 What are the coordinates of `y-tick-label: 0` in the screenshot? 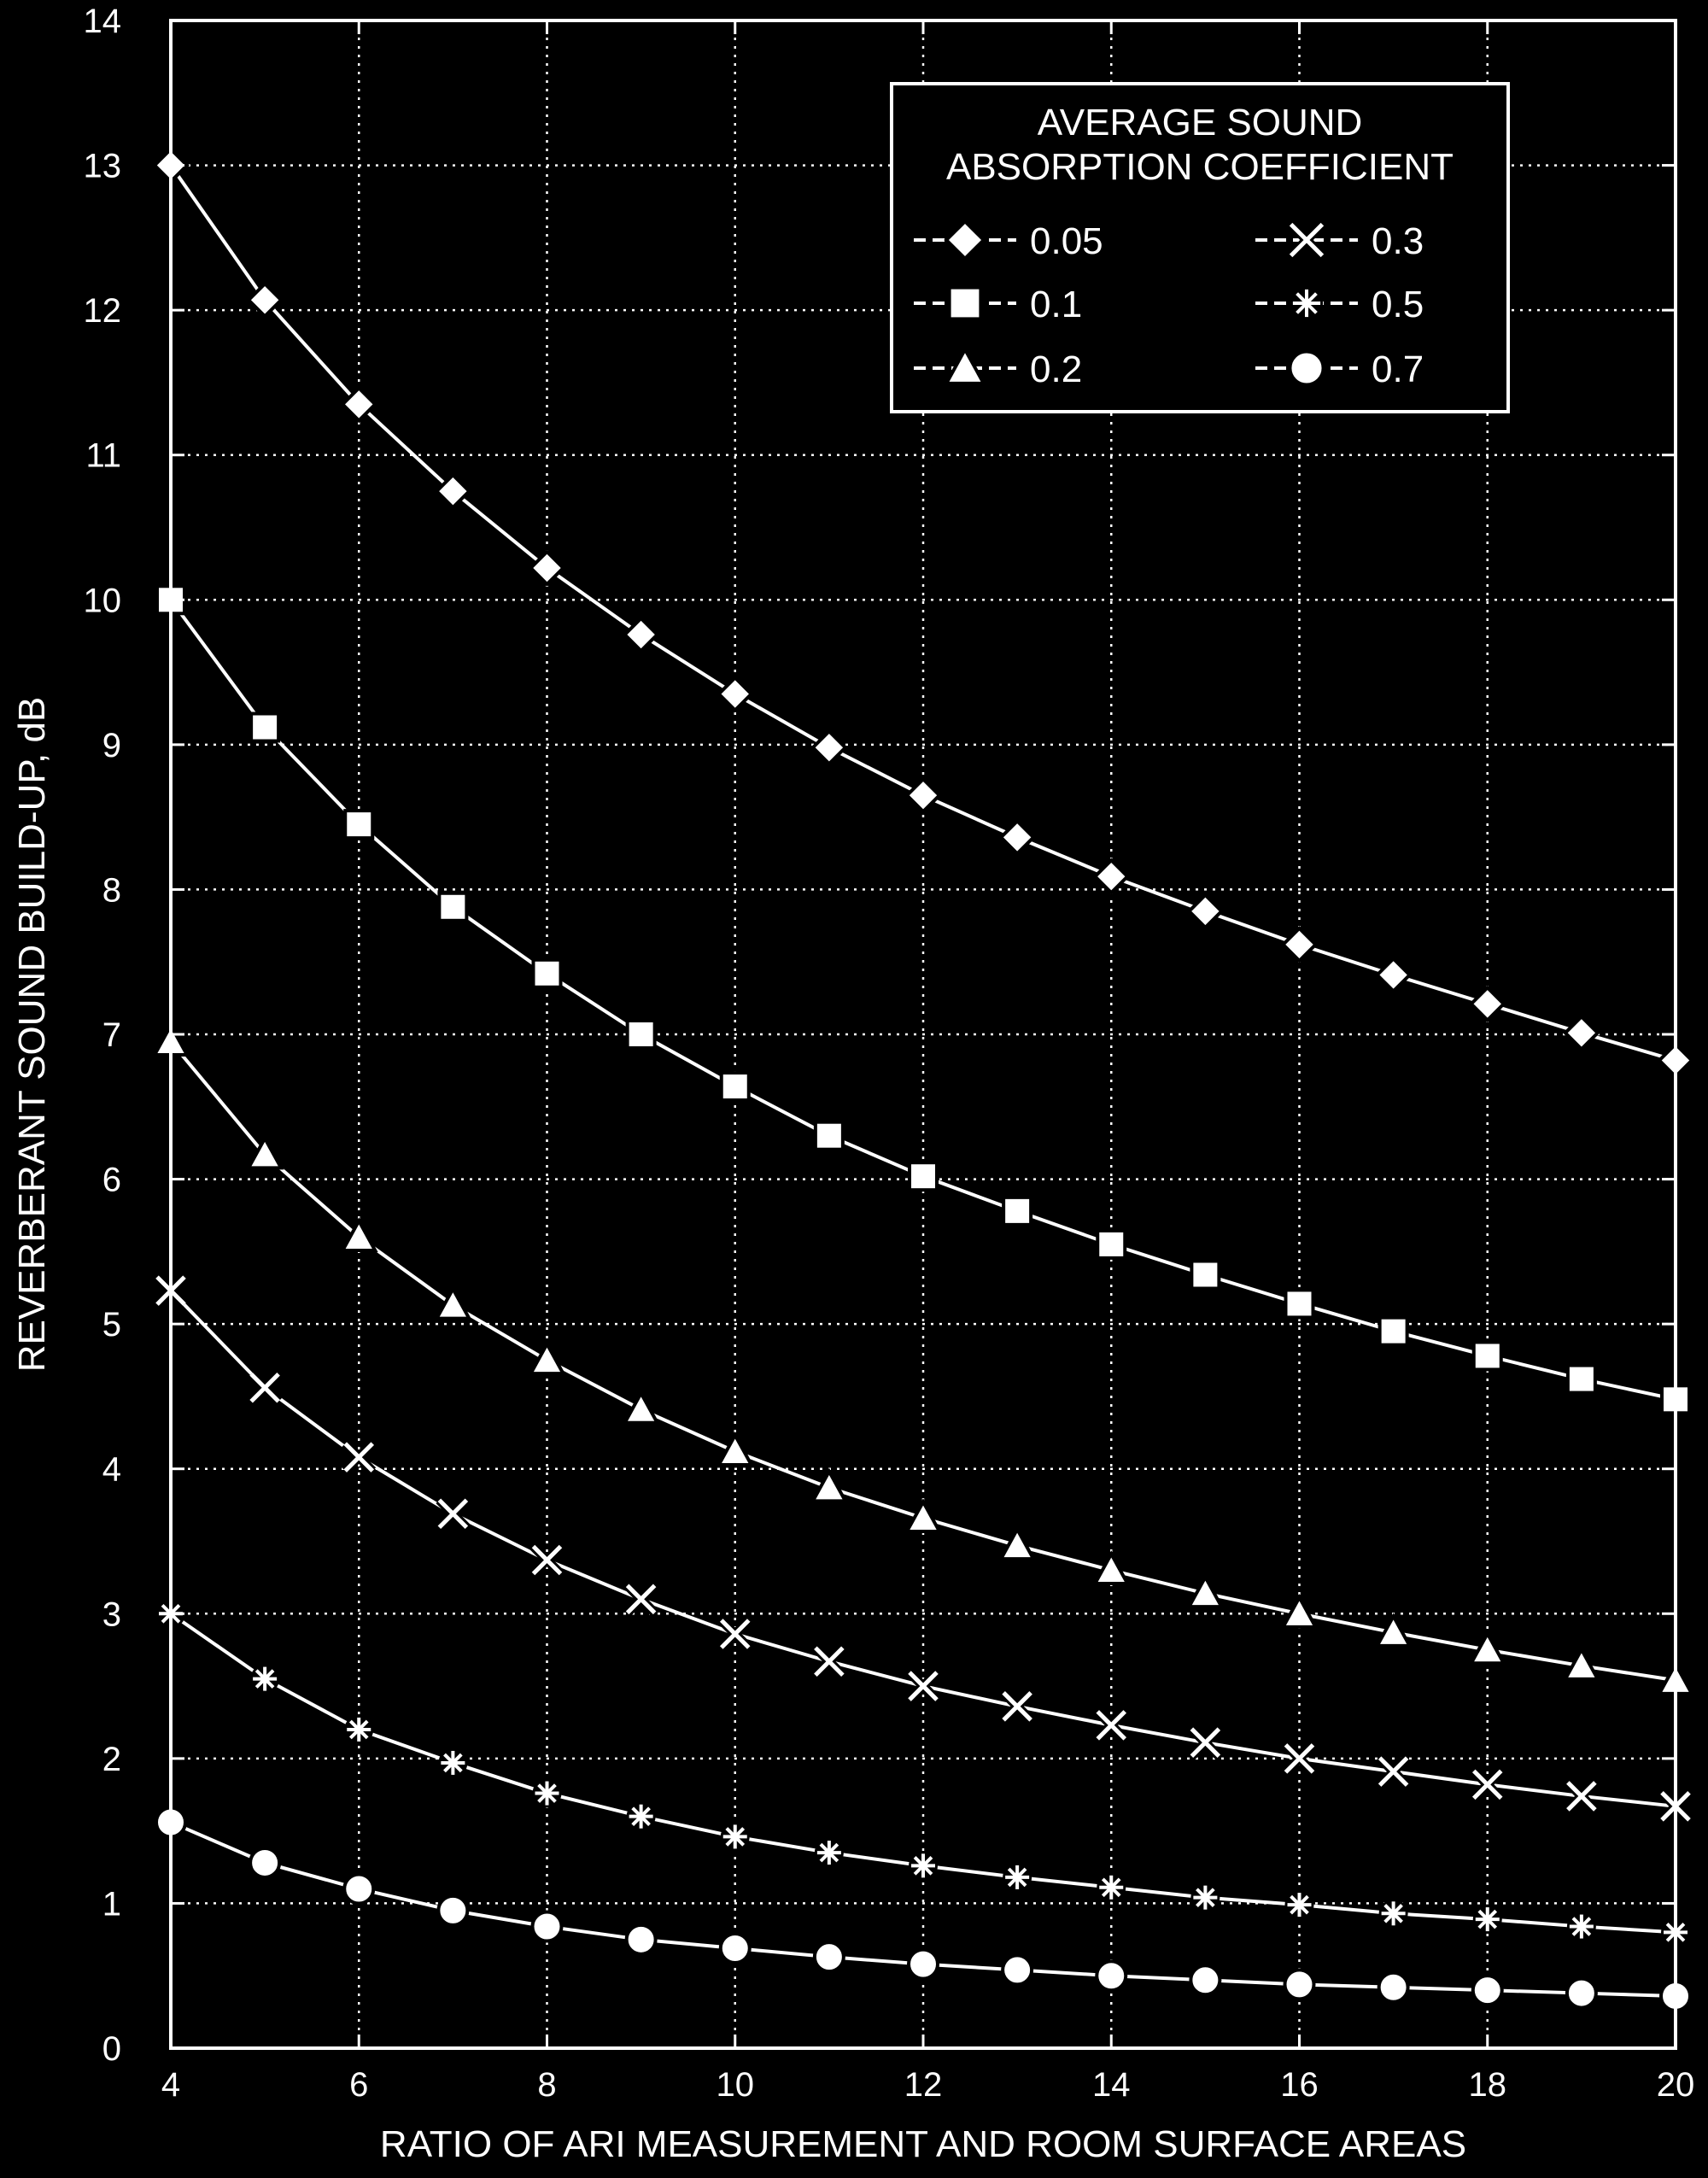 It's located at (111, 2049).